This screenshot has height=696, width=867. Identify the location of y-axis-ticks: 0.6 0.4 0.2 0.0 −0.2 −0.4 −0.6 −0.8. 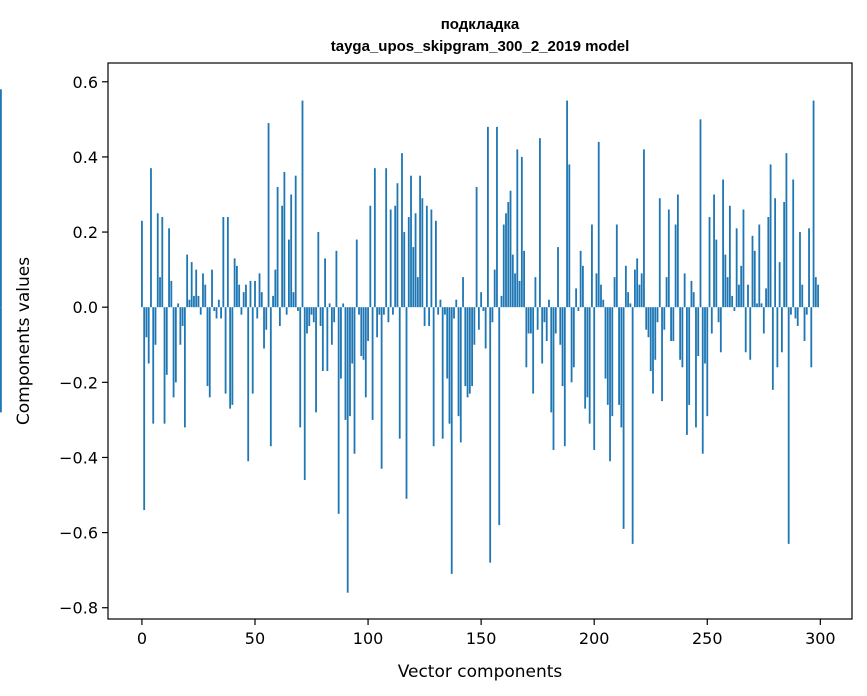
(83, 345).